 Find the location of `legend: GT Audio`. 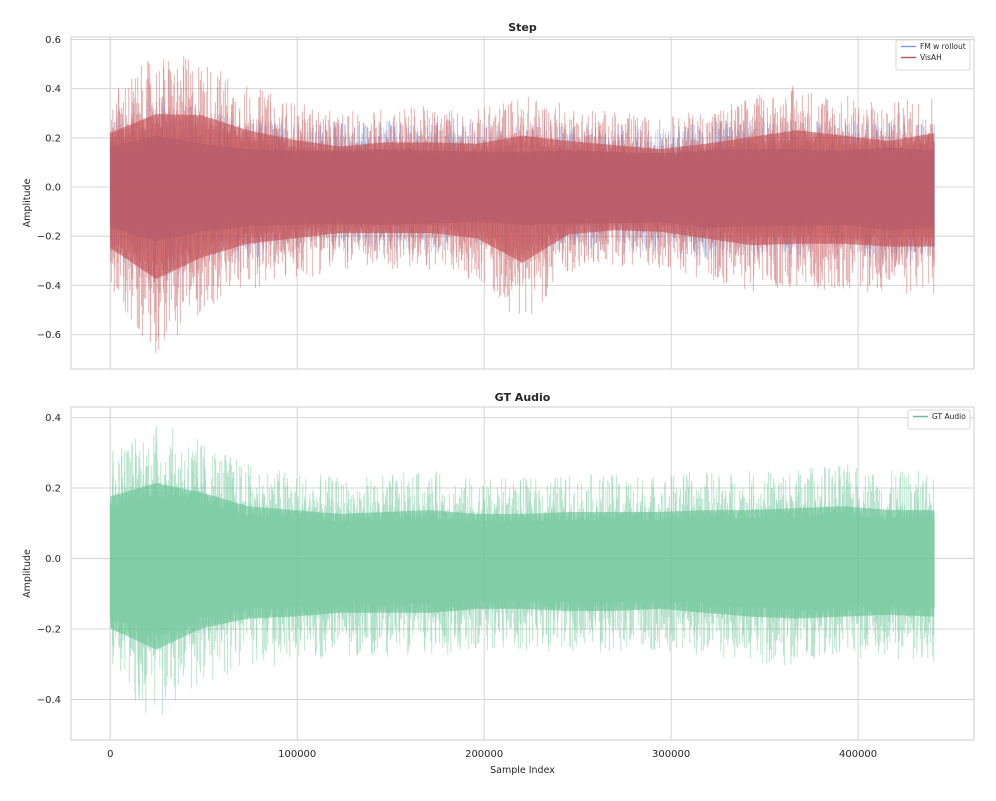

legend: GT Audio is located at coordinates (939, 419).